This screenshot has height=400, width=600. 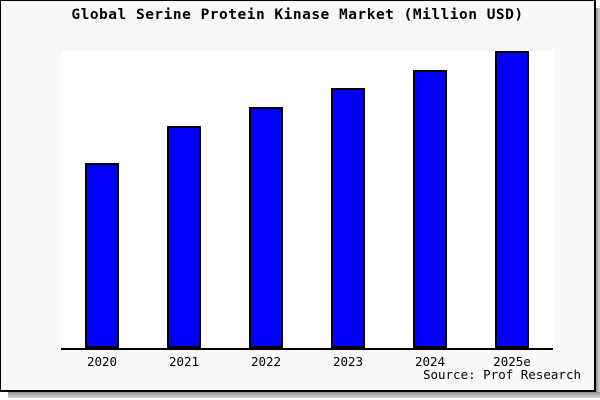 I want to click on x-tick-label-2023: 2023, so click(x=348, y=361).